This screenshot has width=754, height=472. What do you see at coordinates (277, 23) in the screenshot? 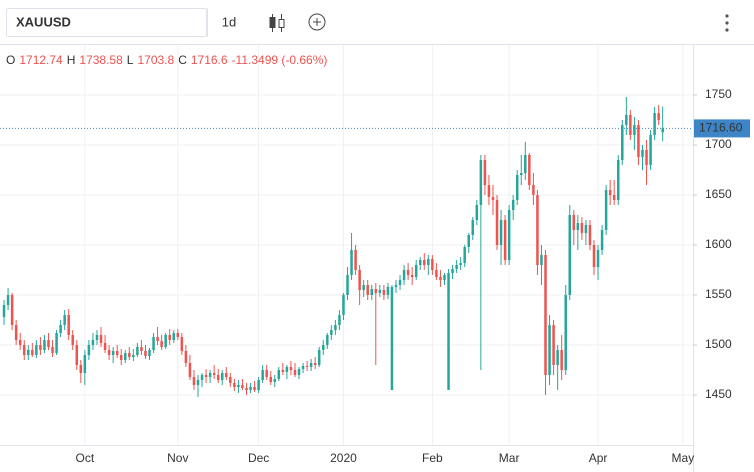
I see `candle-icon` at bounding box center [277, 23].